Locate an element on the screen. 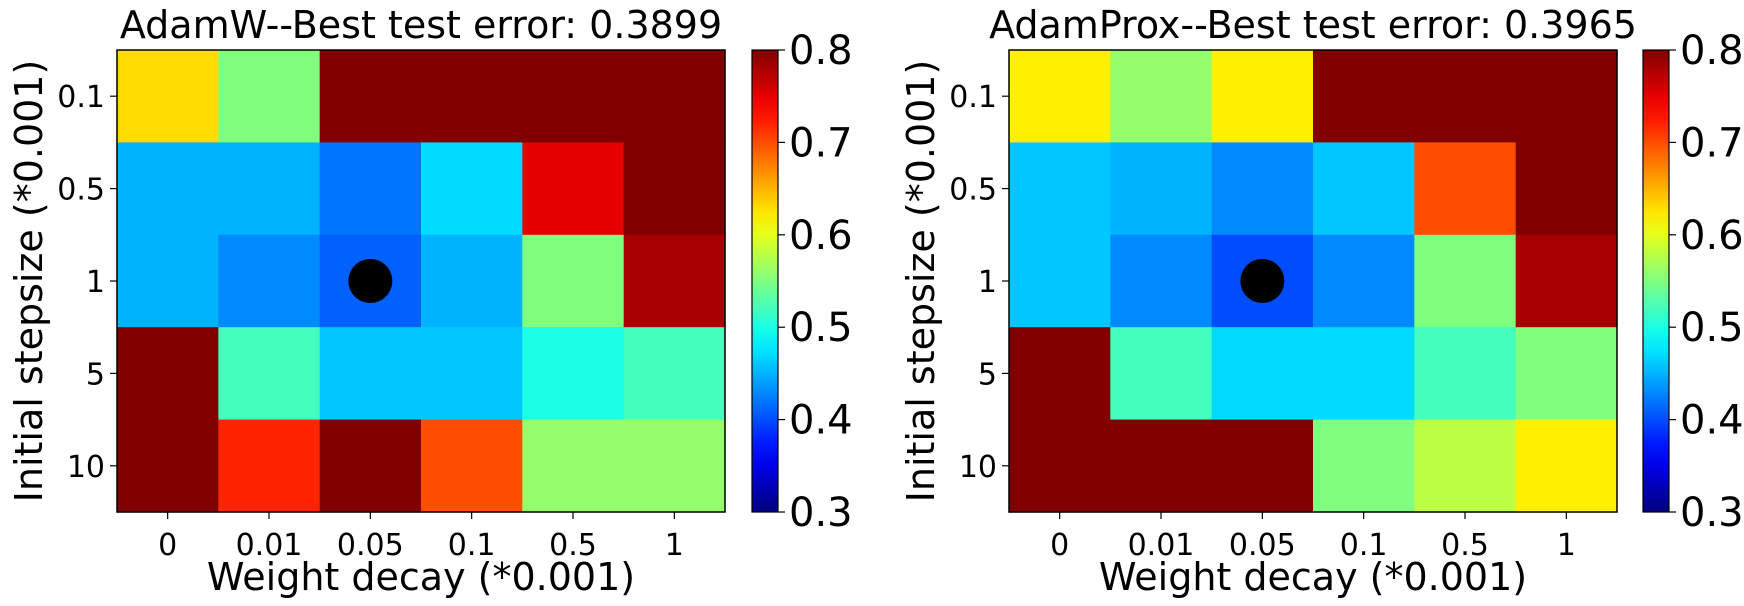  chart-title: AdamW--Best test error: 0.3899 is located at coordinates (421, 25).